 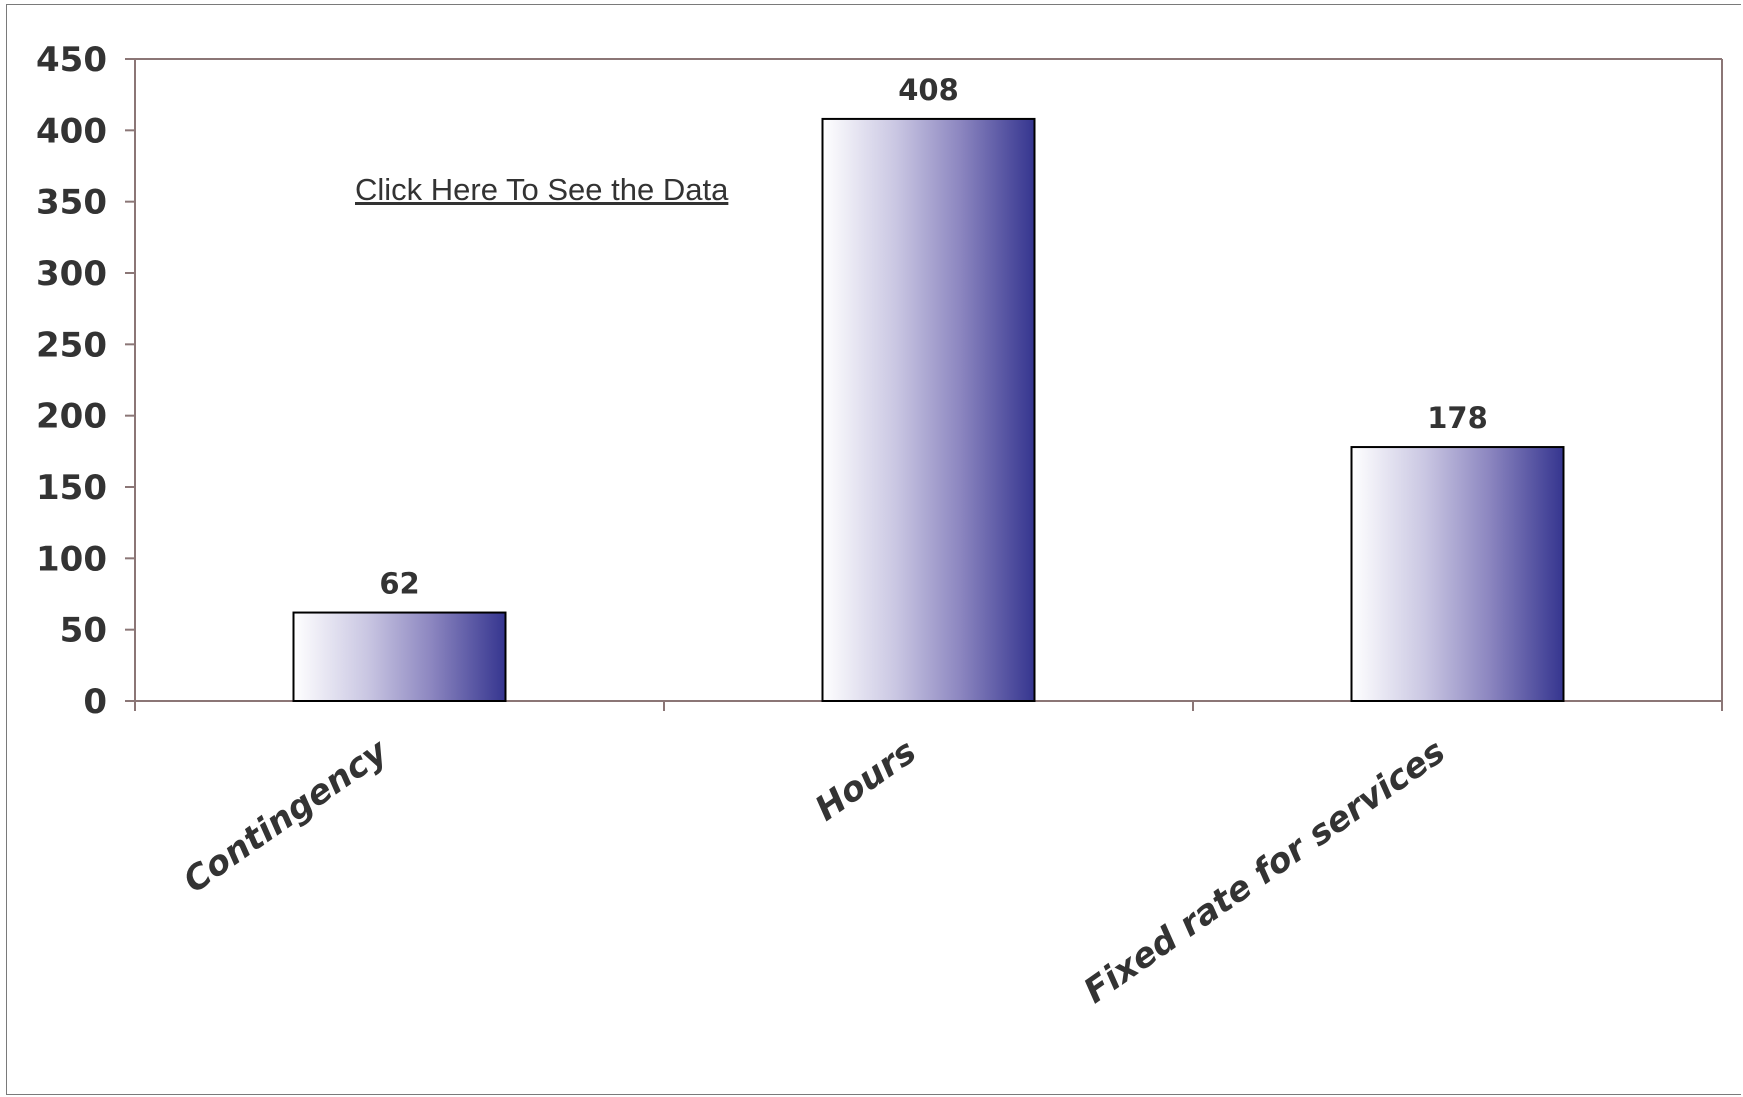 What do you see at coordinates (71, 559) in the screenshot?
I see `y-tick-label: 100` at bounding box center [71, 559].